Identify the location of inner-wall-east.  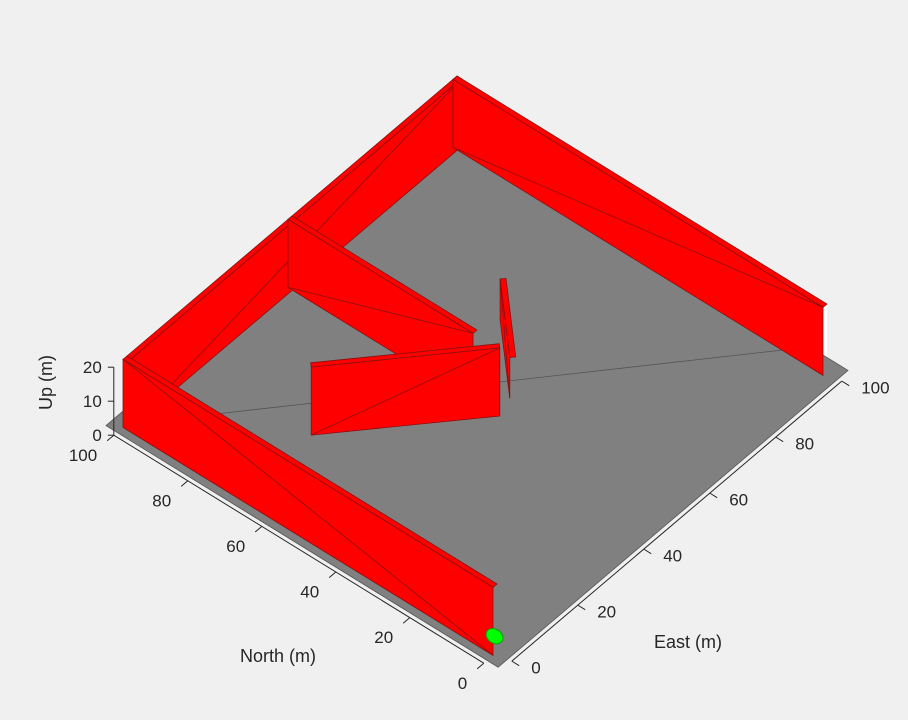
(508, 338).